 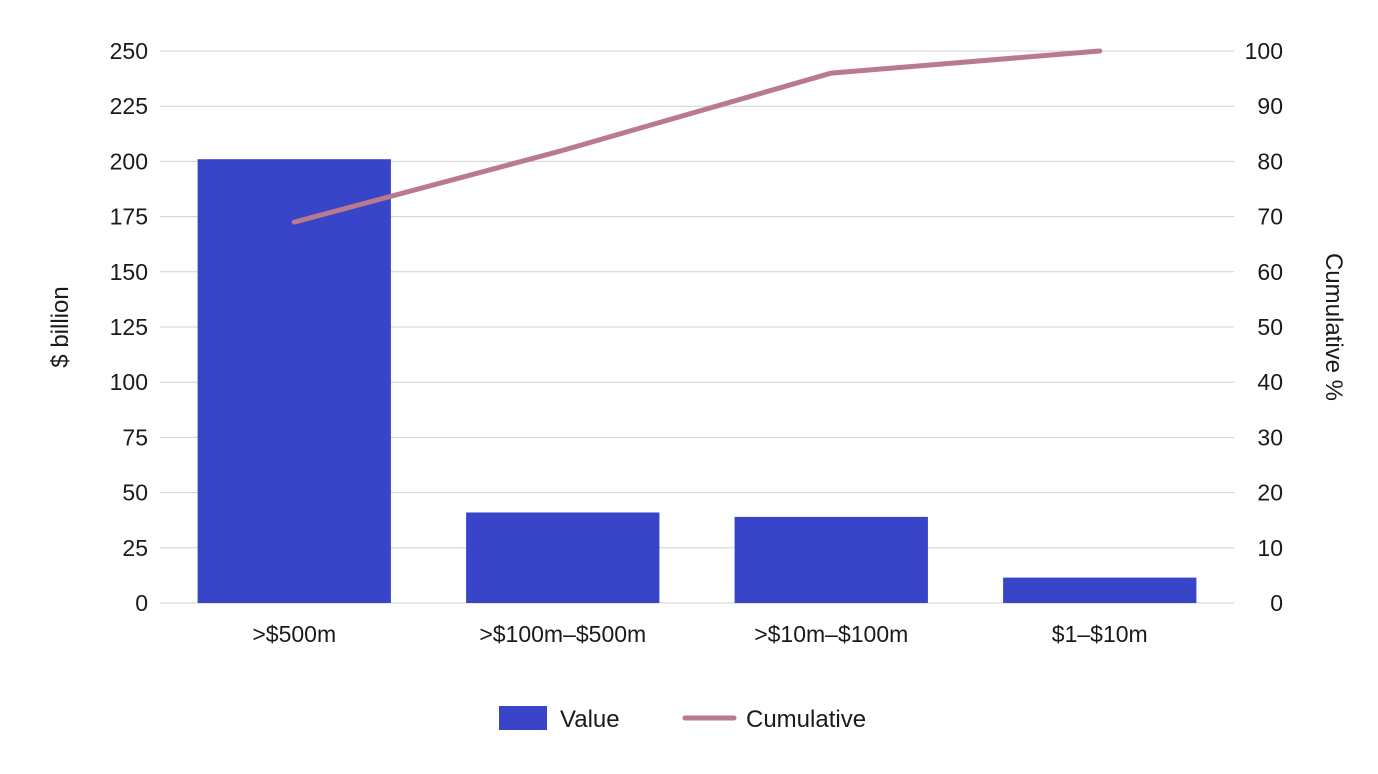 I want to click on x-axis-ticks: >$500m >$100m–$500m >$10m–$100m $1–$10m, so click(x=699, y=634).